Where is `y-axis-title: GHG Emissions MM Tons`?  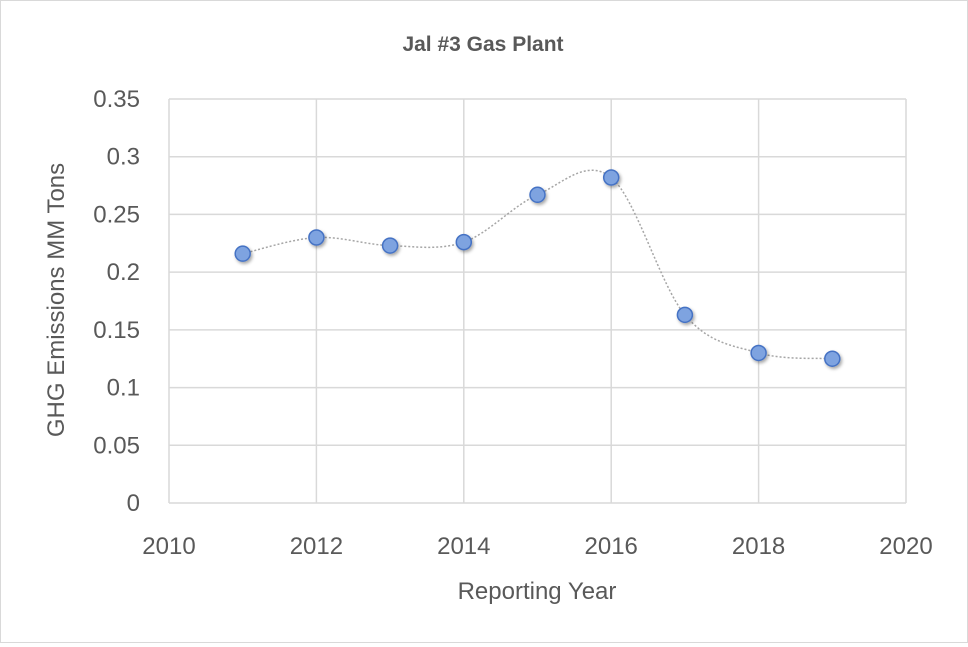 y-axis-title: GHG Emissions MM Tons is located at coordinates (56, 300).